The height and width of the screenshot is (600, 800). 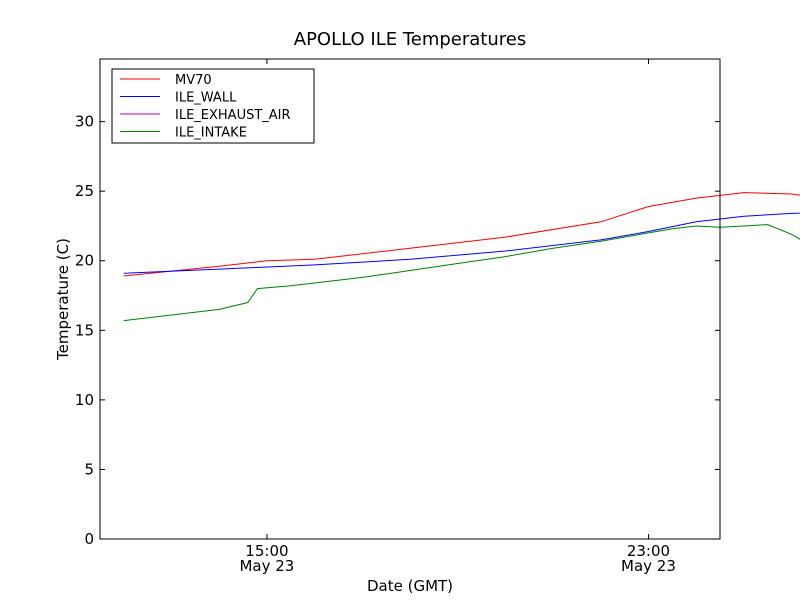 I want to click on legend-label: ILE_EXHAUST_AIR, so click(x=233, y=115).